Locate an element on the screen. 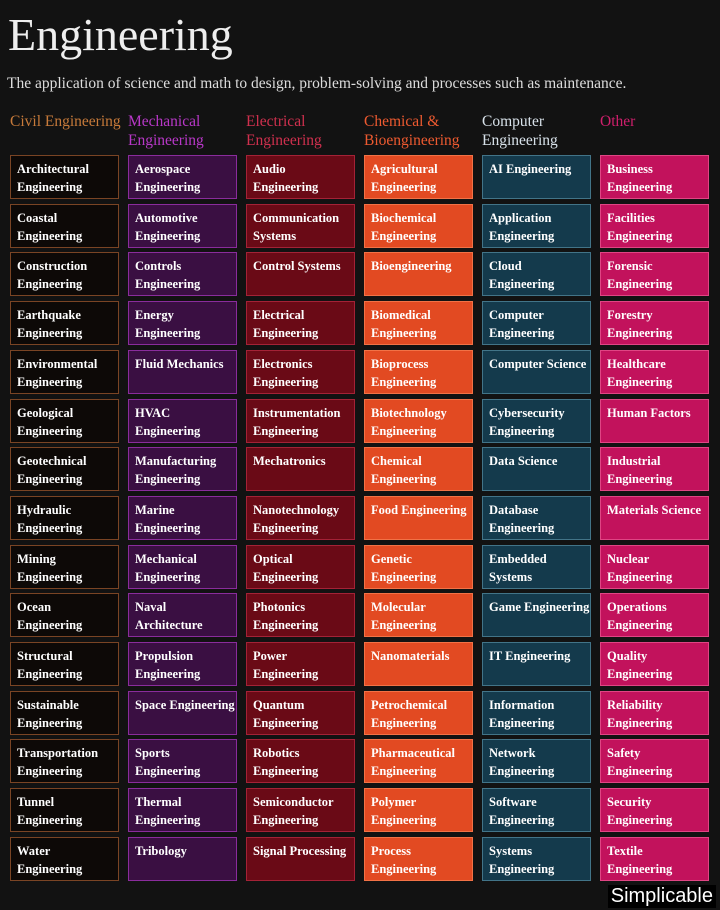  item: Textile Engineering is located at coordinates (654, 858).